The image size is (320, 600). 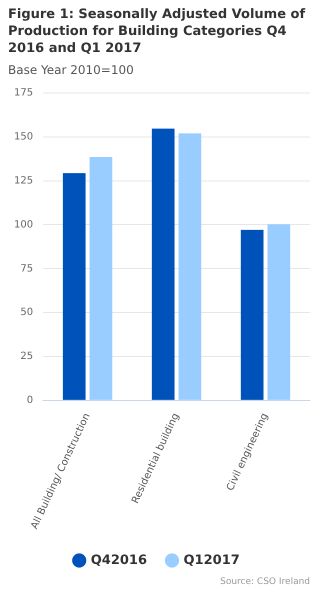 I want to click on y-tick-label: 75, so click(x=27, y=268).